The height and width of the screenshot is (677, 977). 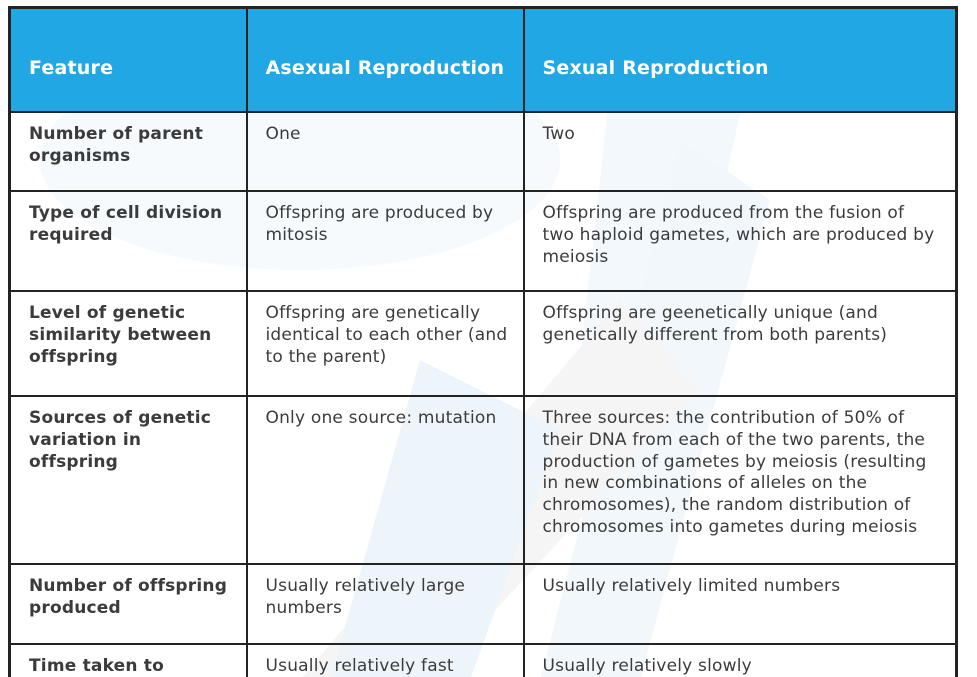 I want to click on feature-cell: Time taken to produce offspring, so click(x=128, y=660).